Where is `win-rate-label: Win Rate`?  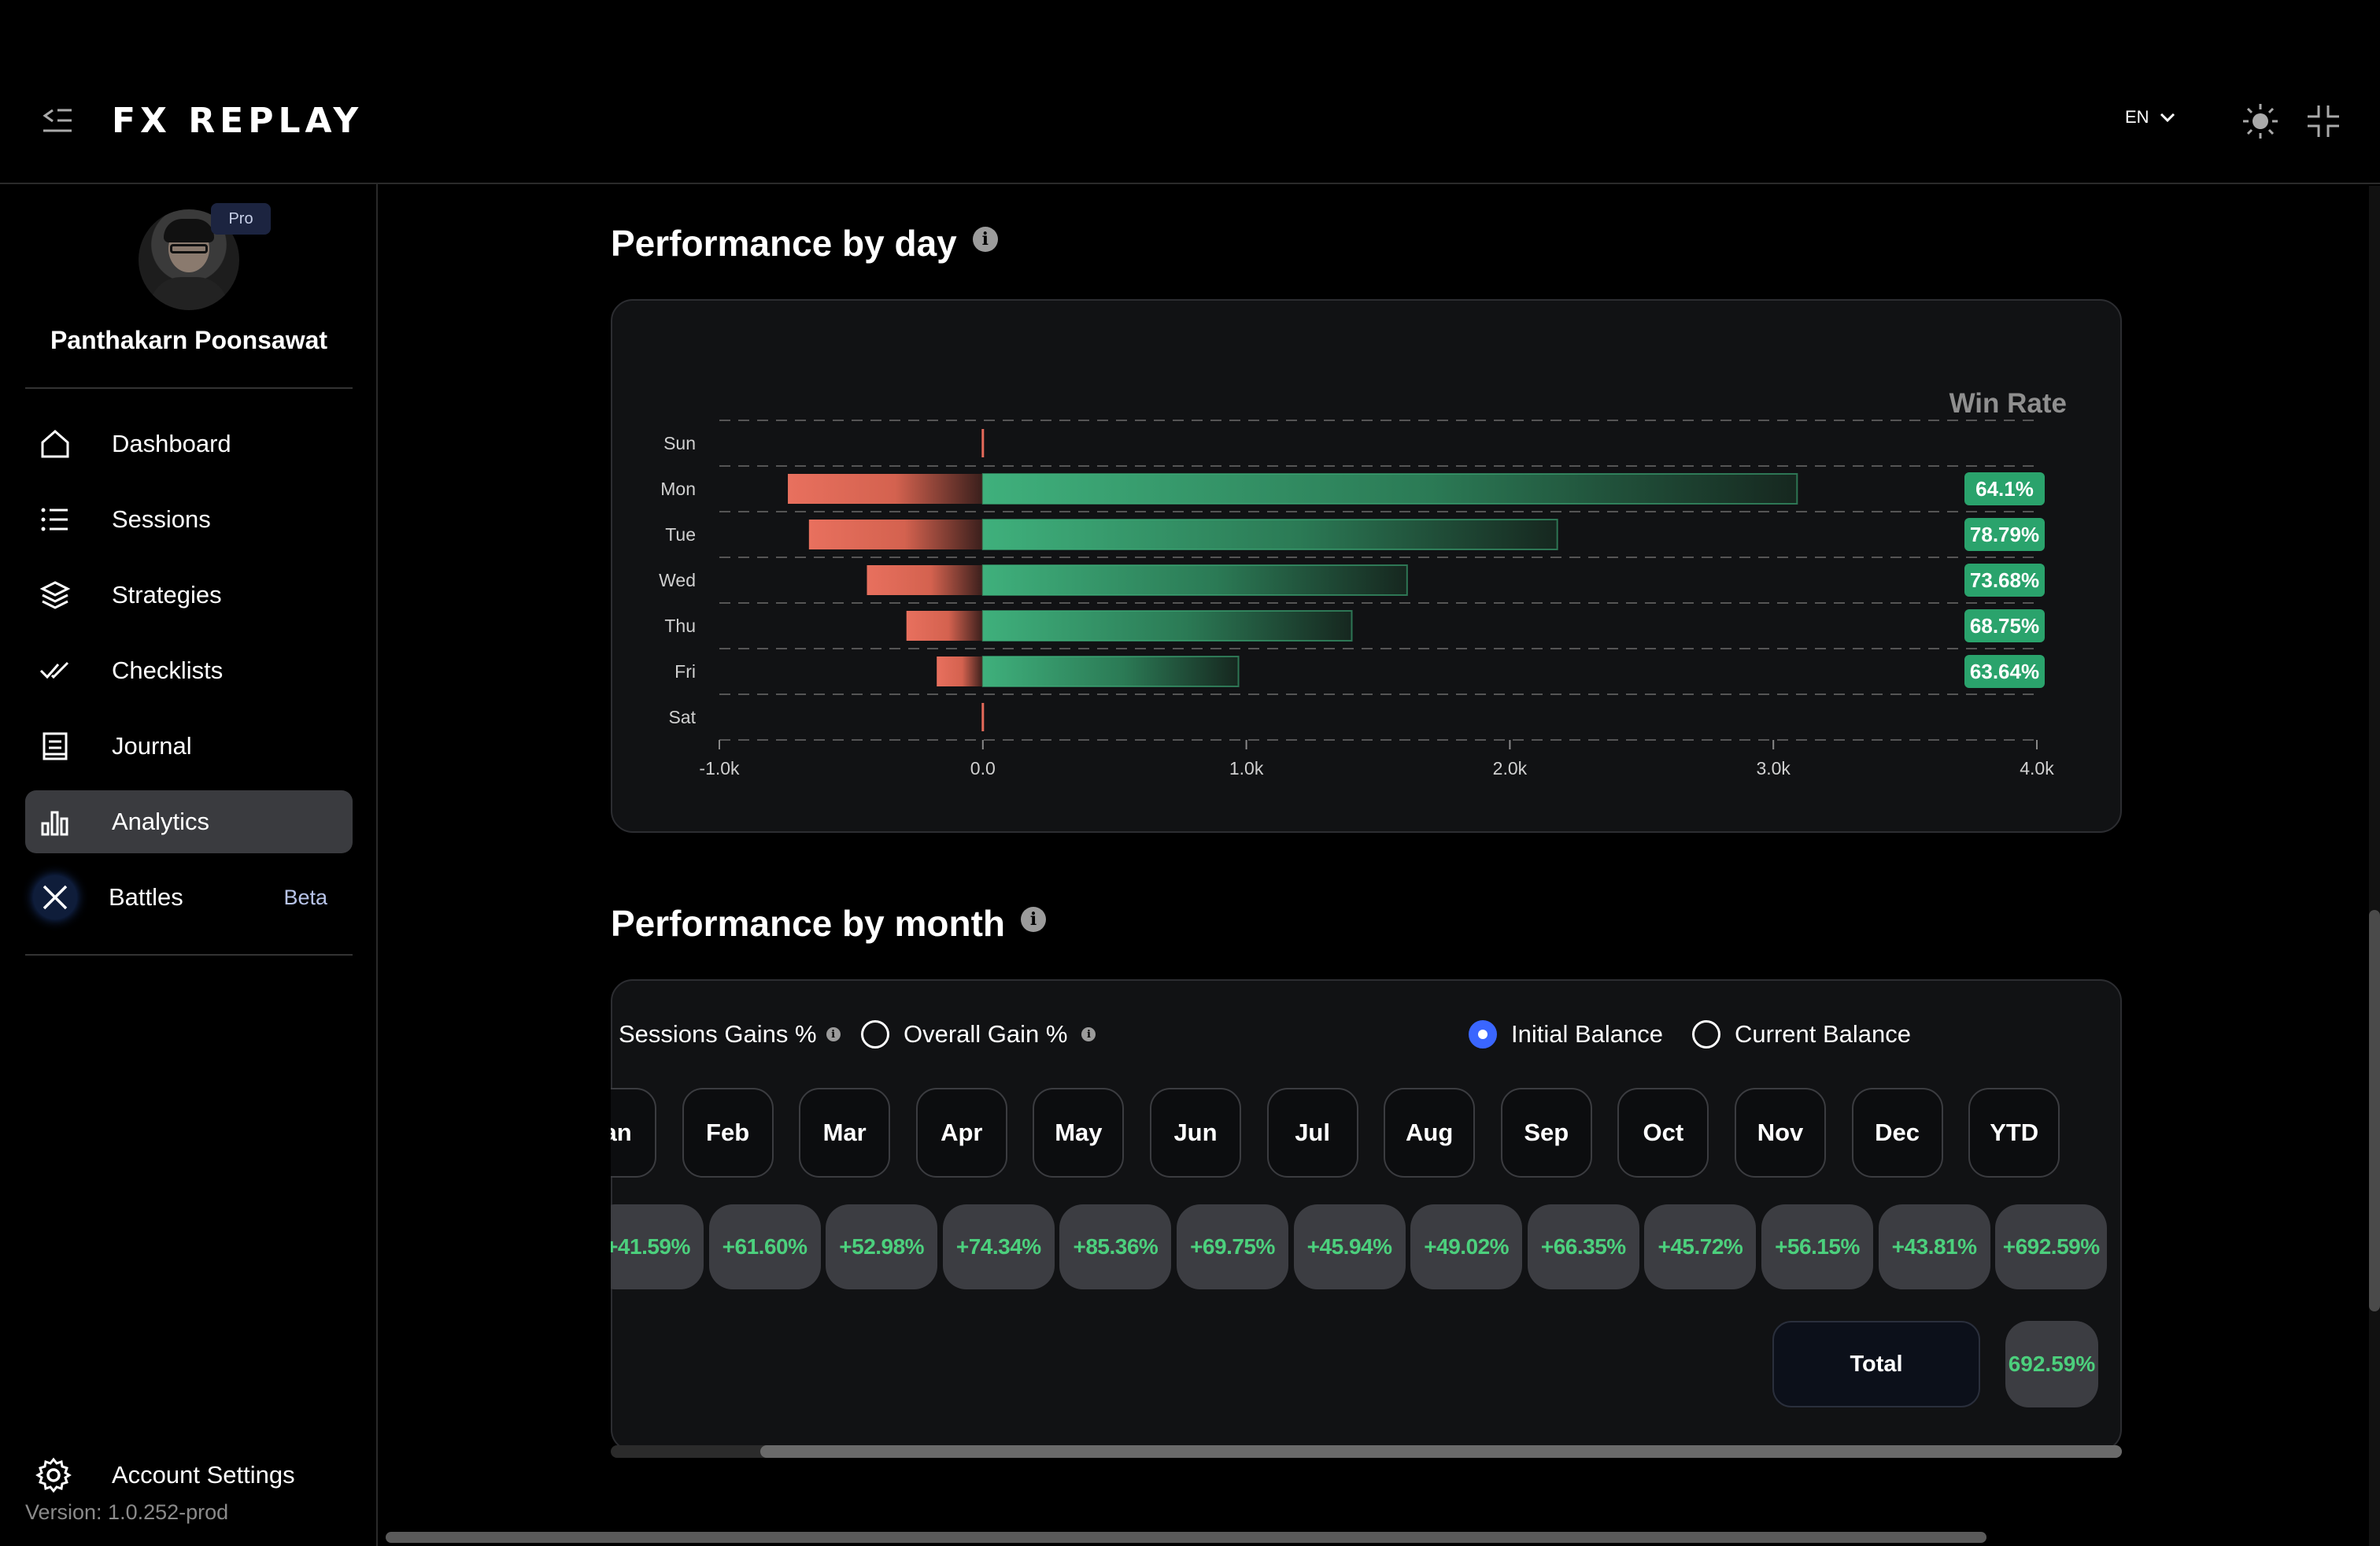
win-rate-label: Win Rate is located at coordinates (2008, 403).